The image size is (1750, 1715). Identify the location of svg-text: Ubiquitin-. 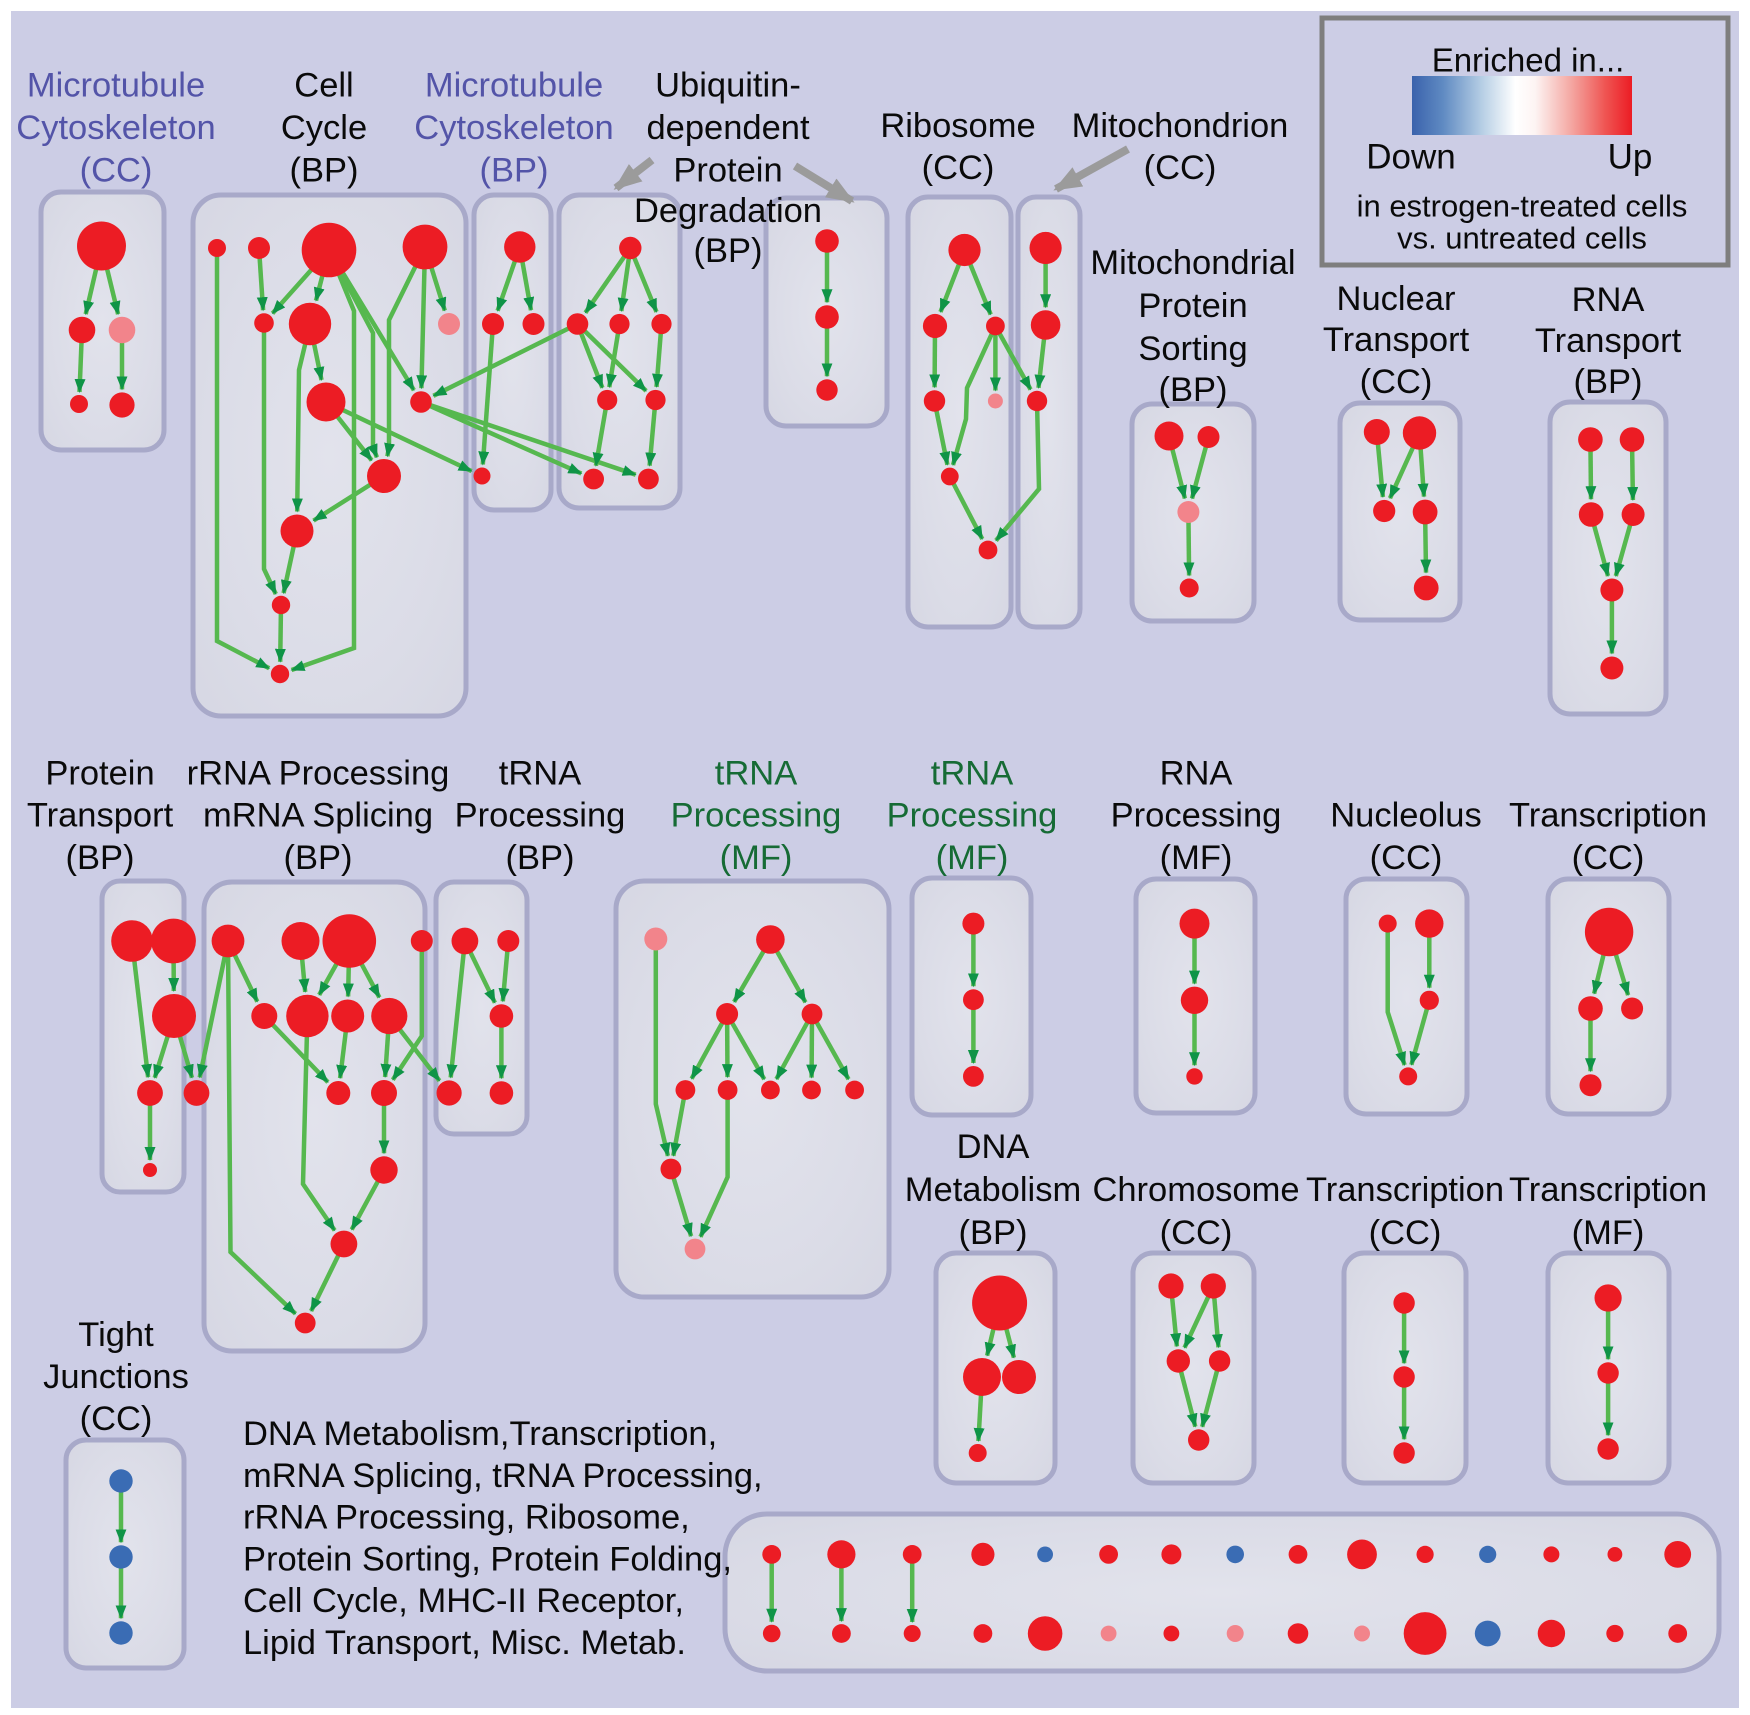
(728, 86).